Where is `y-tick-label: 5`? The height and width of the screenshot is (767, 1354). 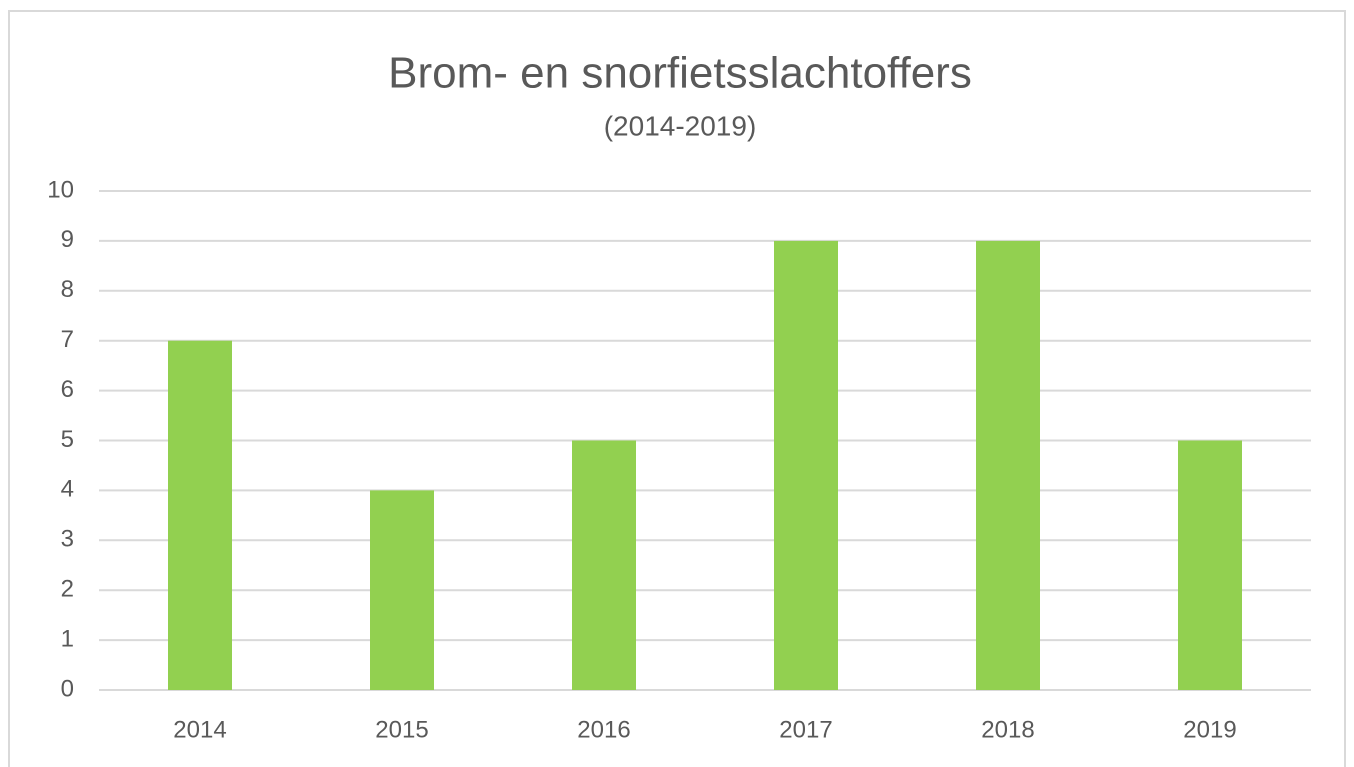
y-tick-label: 5 is located at coordinates (67, 439).